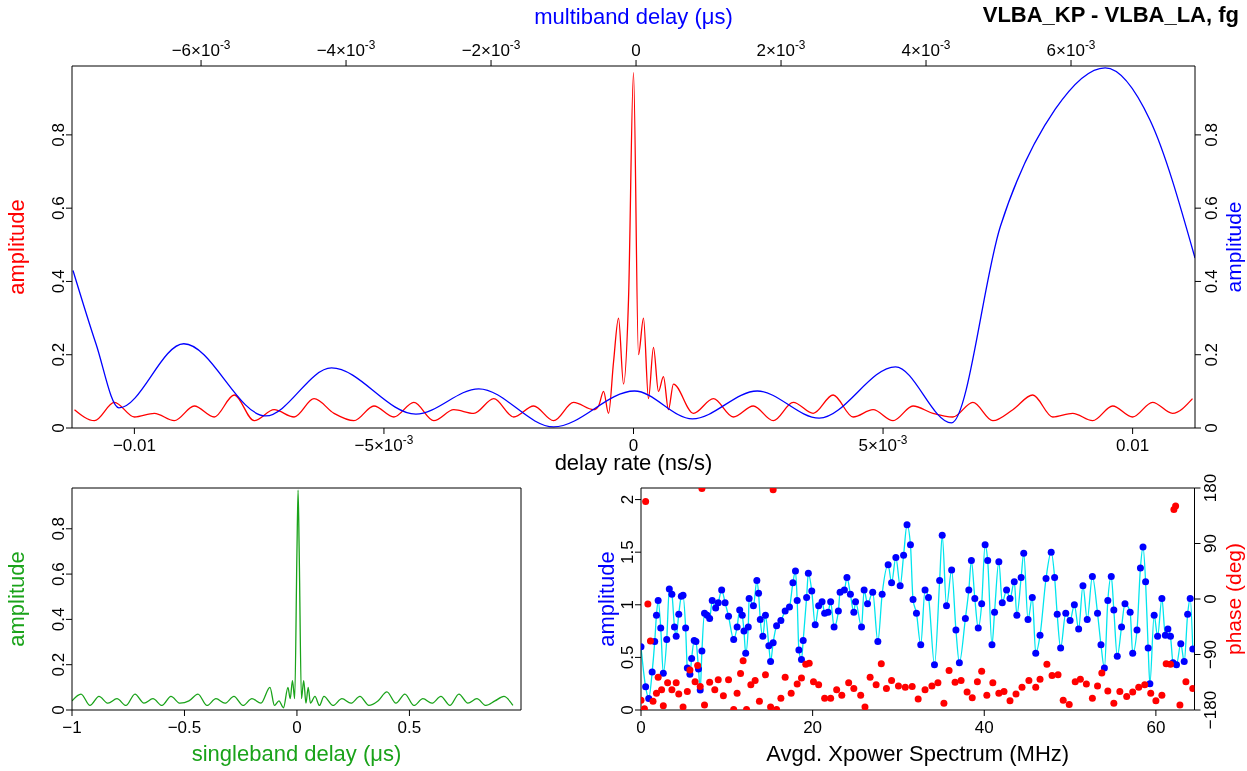  I want to click on x-tick-label: −0.5, so click(184, 728).